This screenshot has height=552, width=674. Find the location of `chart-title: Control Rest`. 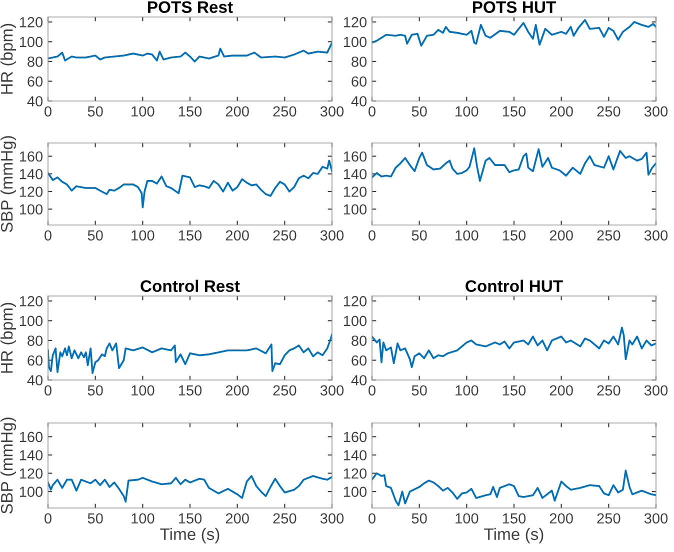

chart-title: Control Rest is located at coordinates (190, 286).